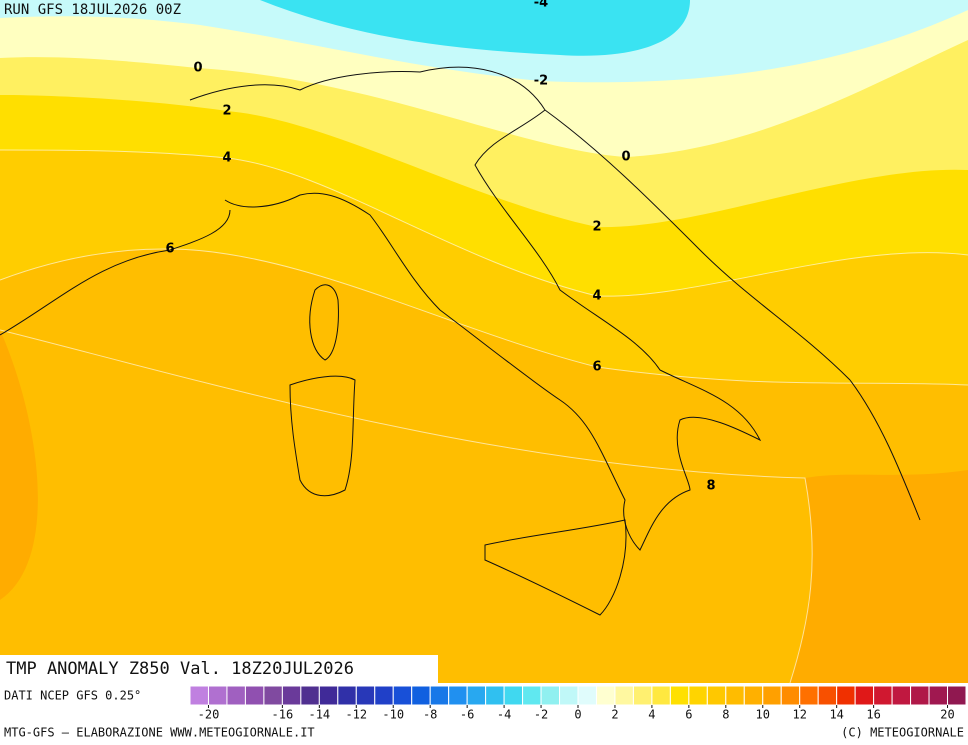 Image resolution: width=968 pixels, height=745 pixels. What do you see at coordinates (283, 715) in the screenshot?
I see `tick-label: -16` at bounding box center [283, 715].